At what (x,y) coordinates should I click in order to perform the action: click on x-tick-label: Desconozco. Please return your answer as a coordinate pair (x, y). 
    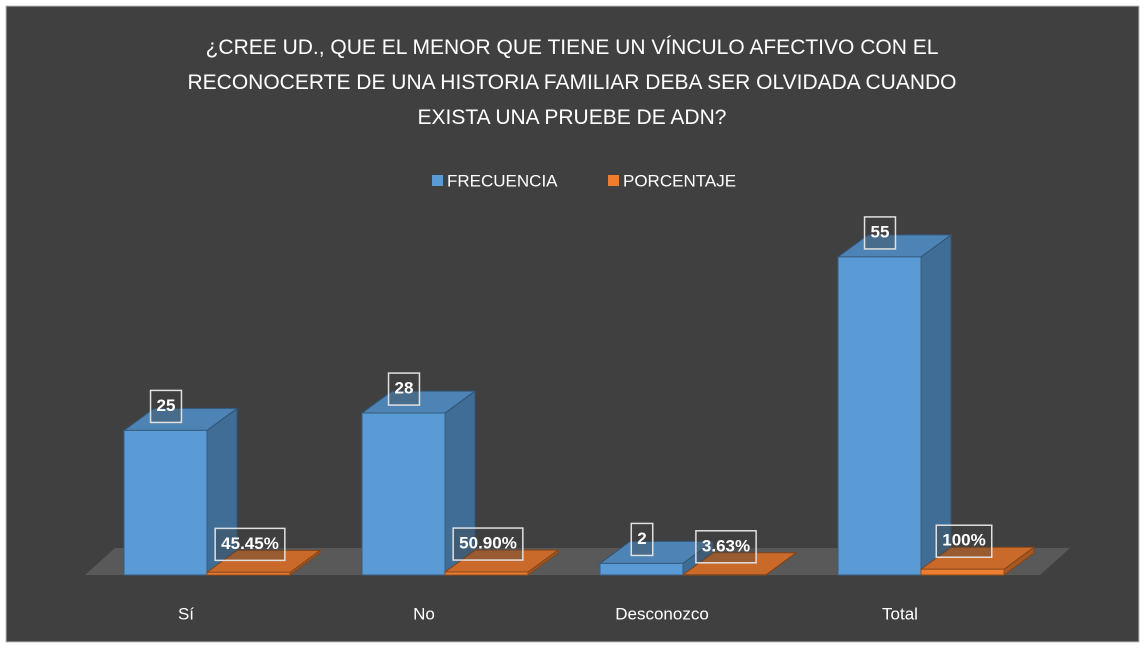
    Looking at the image, I should click on (662, 613).